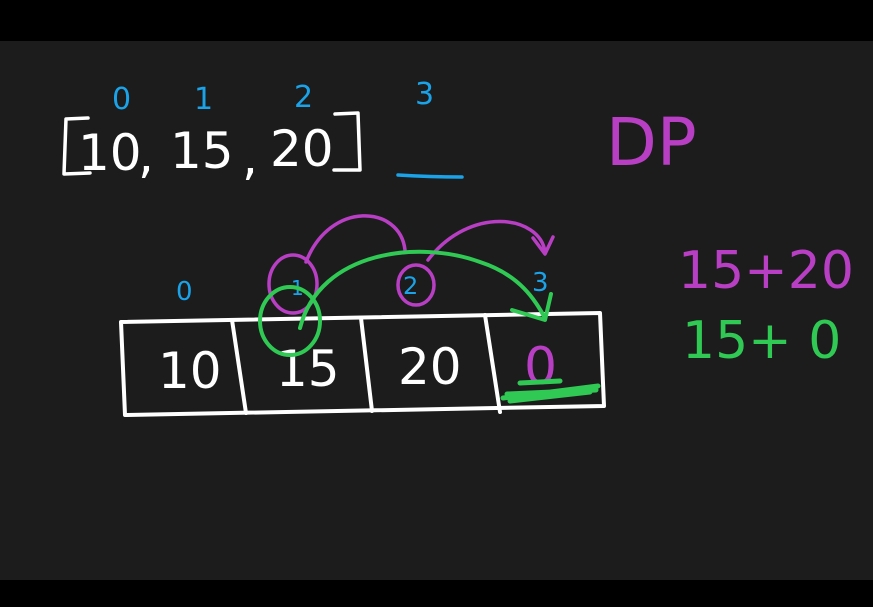  Describe the element at coordinates (146, 155) in the screenshot. I see `top-comma-1: ,` at that location.